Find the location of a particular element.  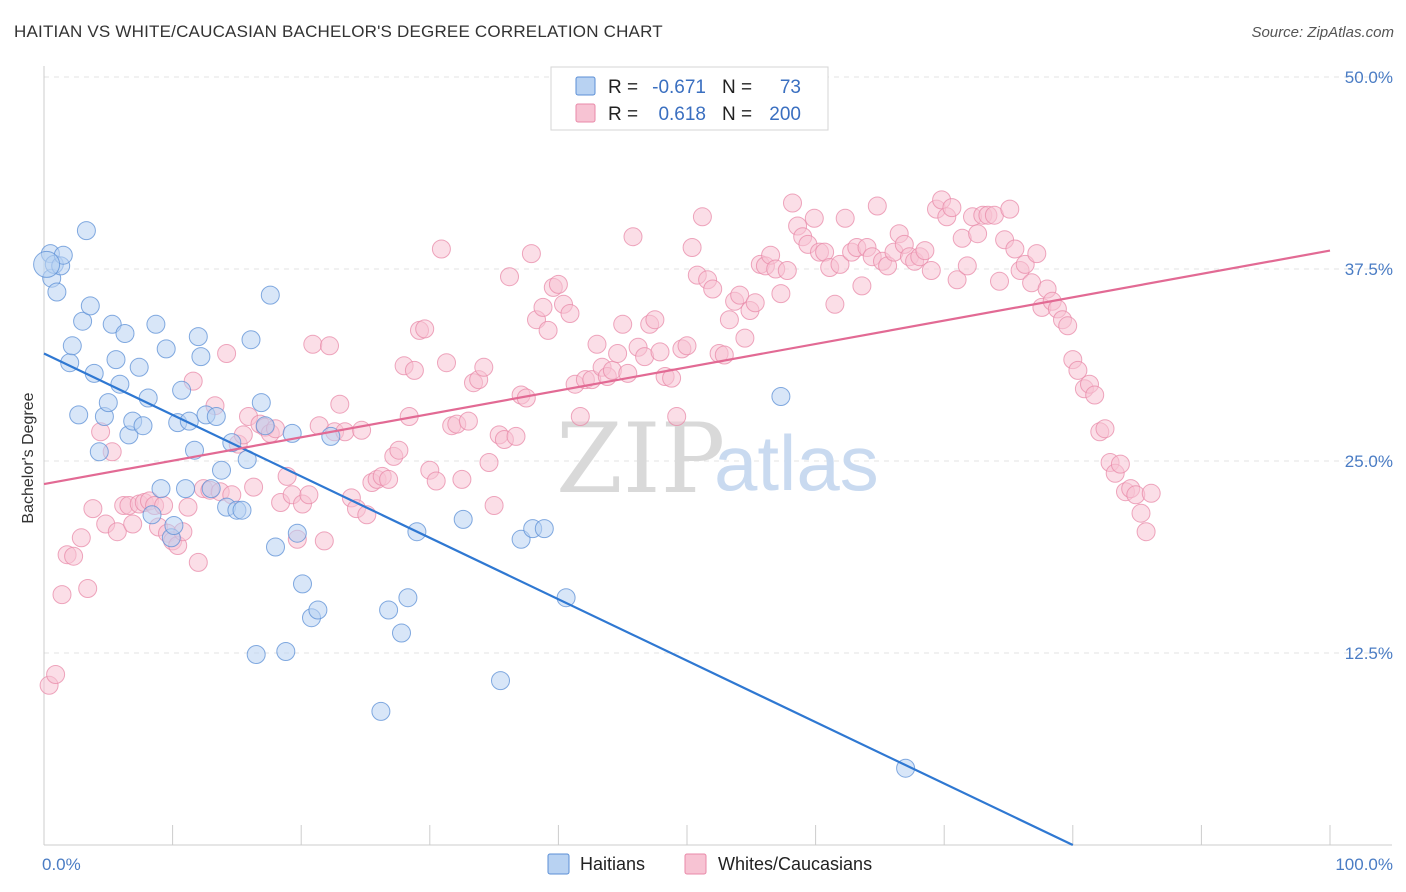

y-axis-label: Bachelor's Degree is located at coordinates (28, 457).